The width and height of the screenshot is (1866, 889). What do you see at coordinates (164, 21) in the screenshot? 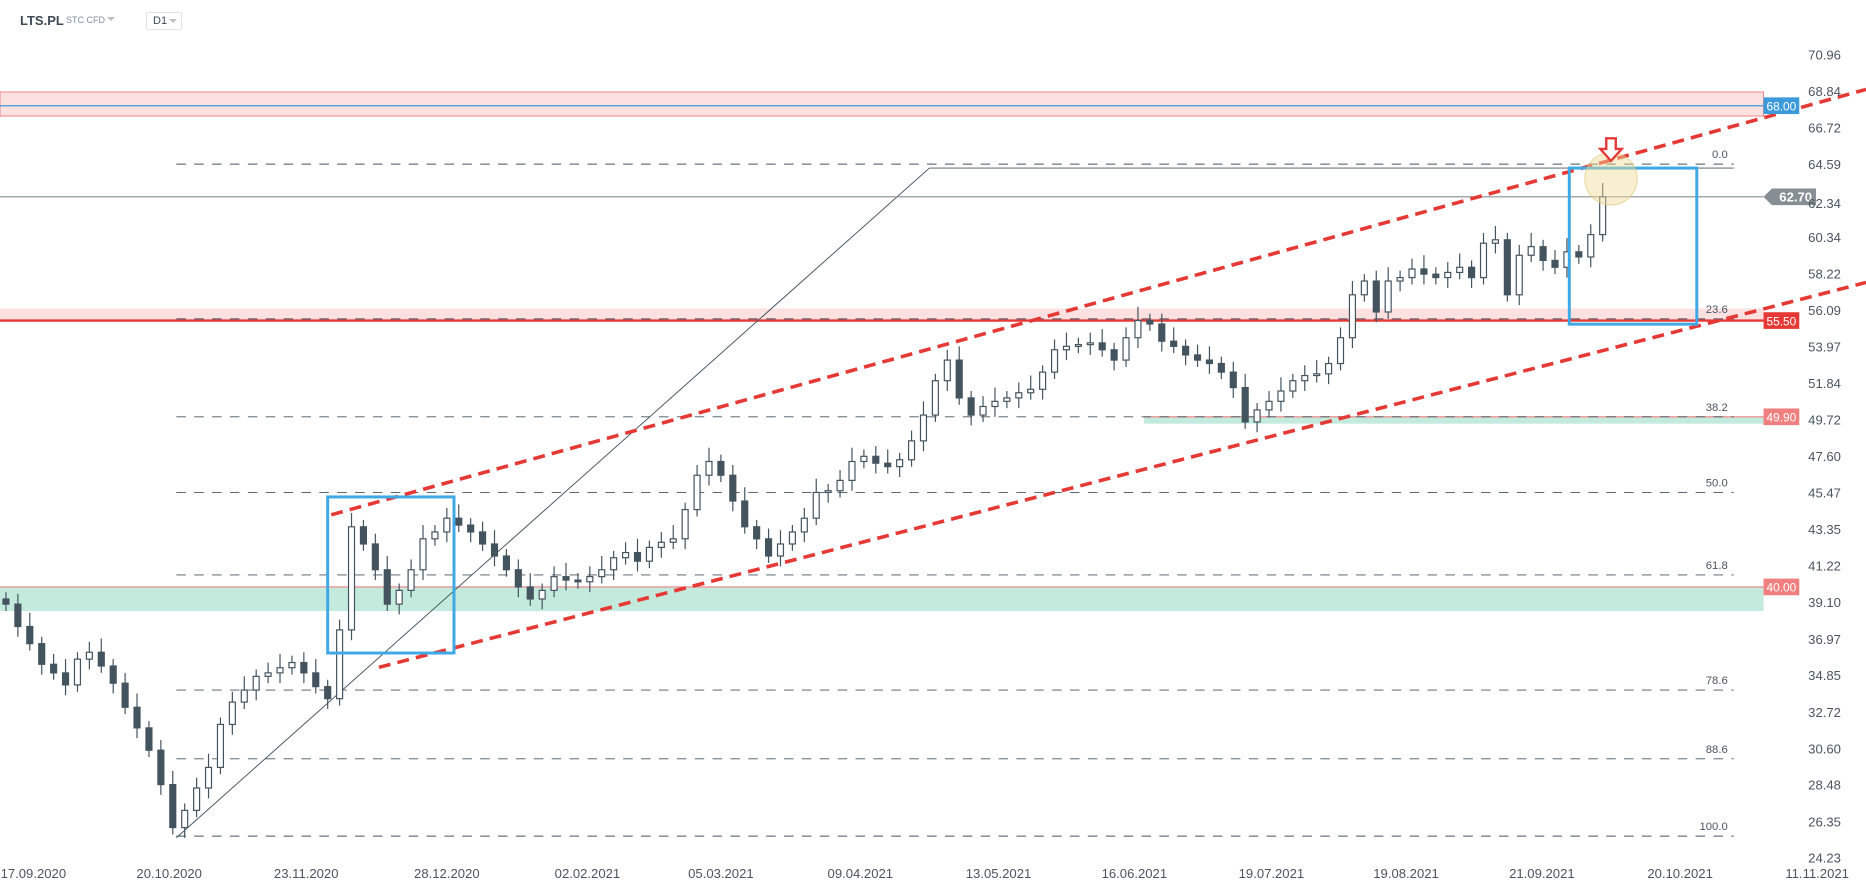
I see `timeframe-select: D1` at bounding box center [164, 21].